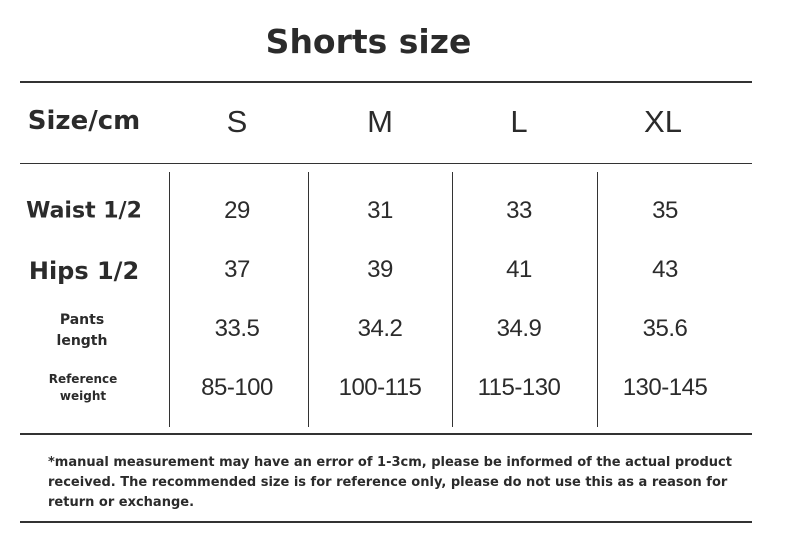  Describe the element at coordinates (665, 269) in the screenshot. I see `cell-hips-xl: 43` at that location.